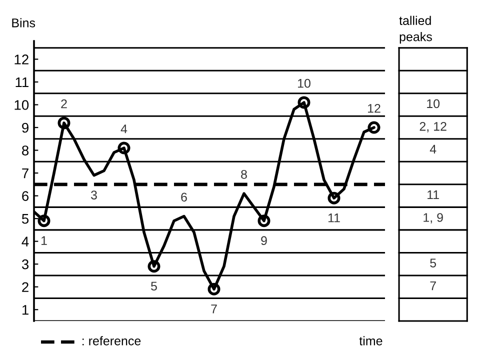  What do you see at coordinates (415, 30) in the screenshot?
I see `y2-axis-title: tallied peaks` at bounding box center [415, 30].